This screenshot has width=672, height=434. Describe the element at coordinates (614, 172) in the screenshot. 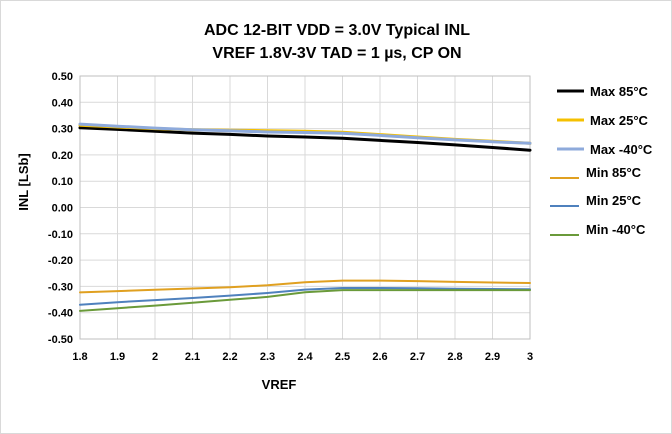

I see `legend-label-3: Min 85°C` at that location.